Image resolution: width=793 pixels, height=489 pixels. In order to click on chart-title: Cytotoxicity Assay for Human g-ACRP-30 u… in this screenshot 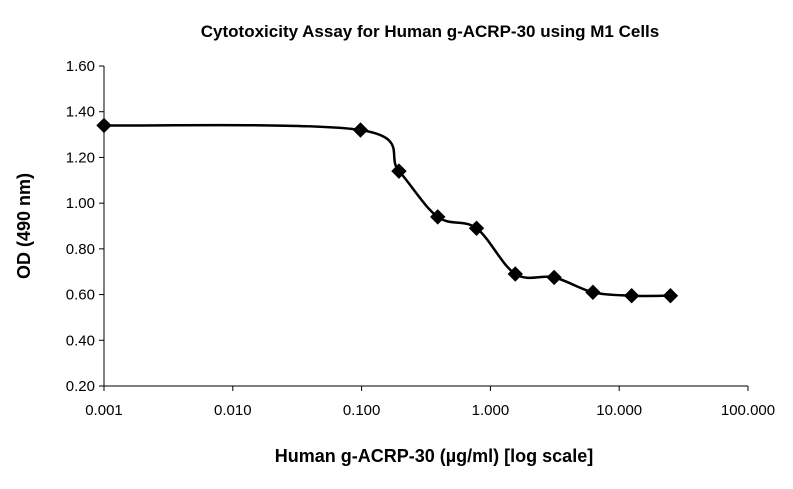, I will do `click(430, 31)`.